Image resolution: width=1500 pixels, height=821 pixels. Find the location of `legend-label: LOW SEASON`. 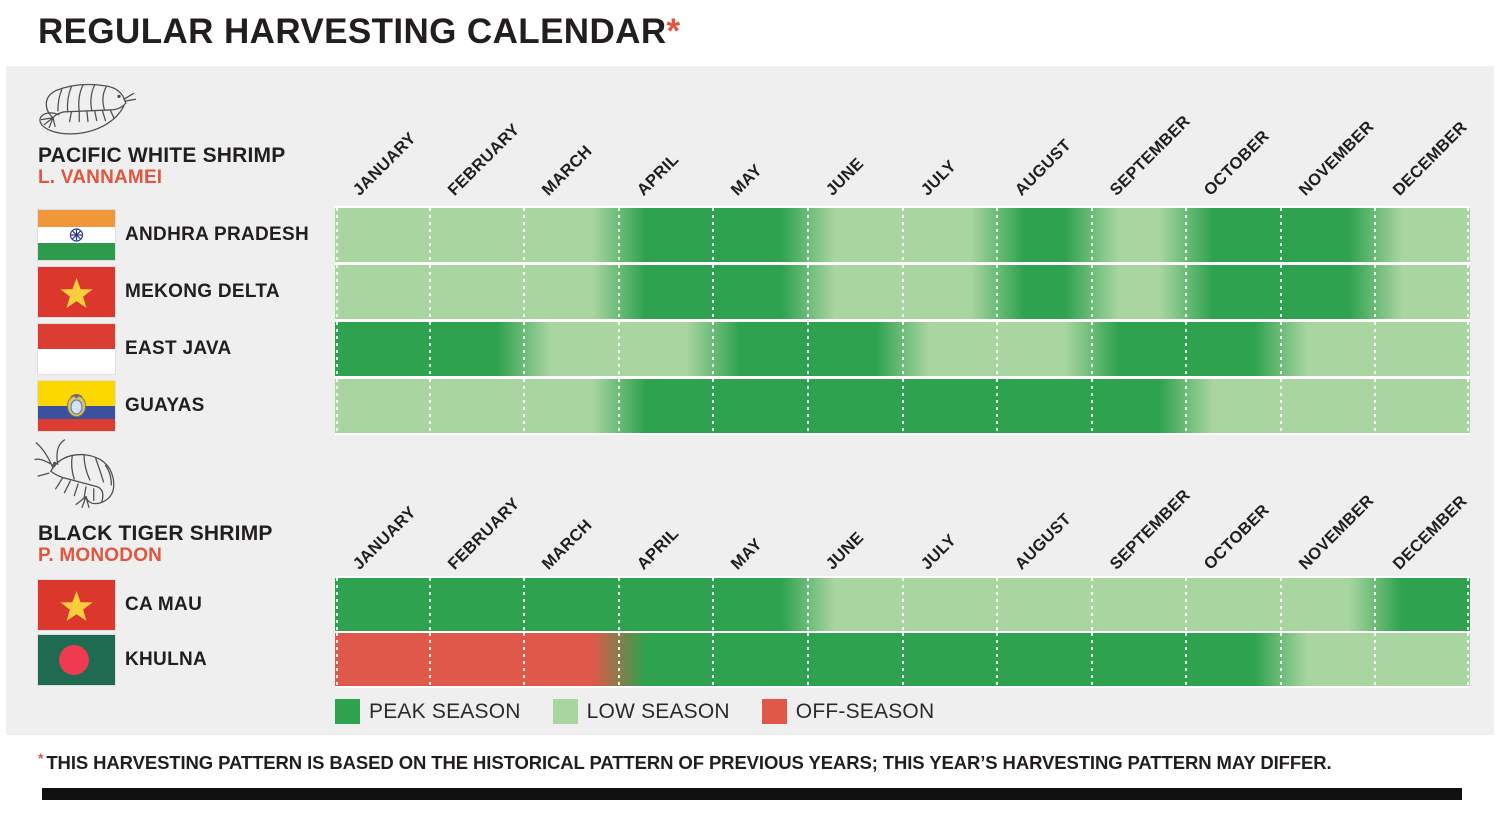

legend-label: LOW SEASON is located at coordinates (658, 711).